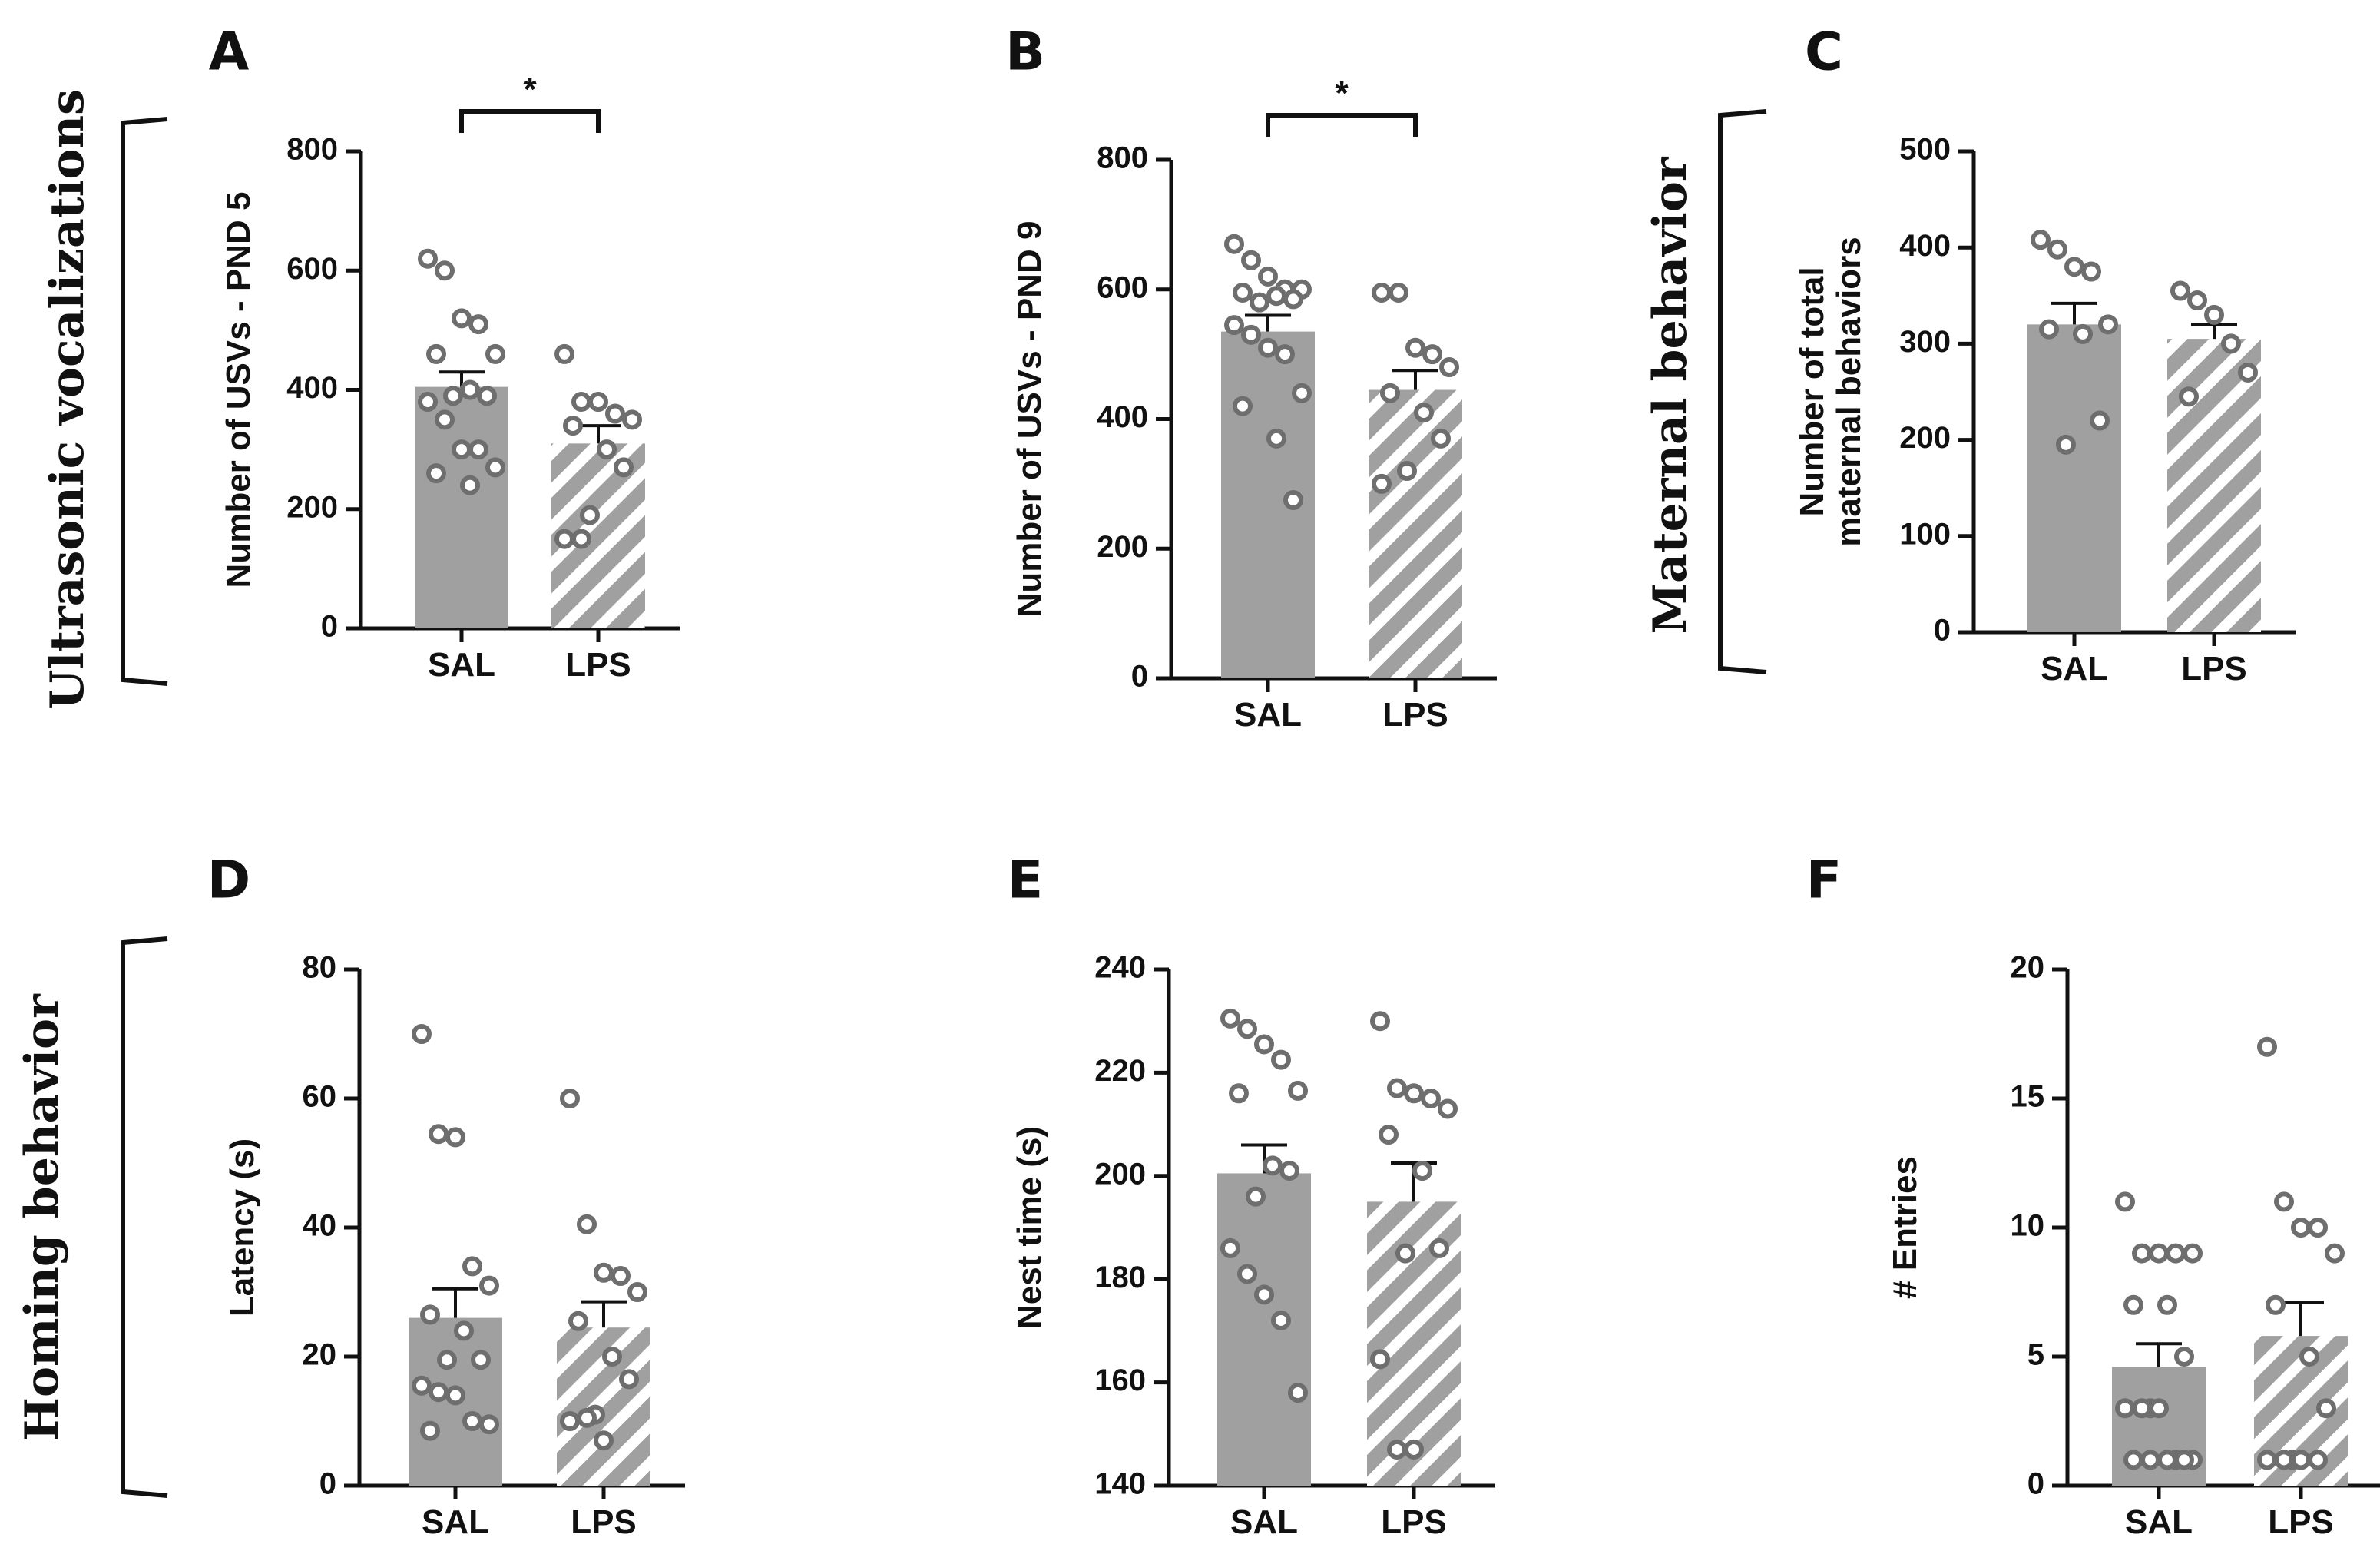 The height and width of the screenshot is (1564, 2380). What do you see at coordinates (1824, 52) in the screenshot?
I see `panel-letter: C` at bounding box center [1824, 52].